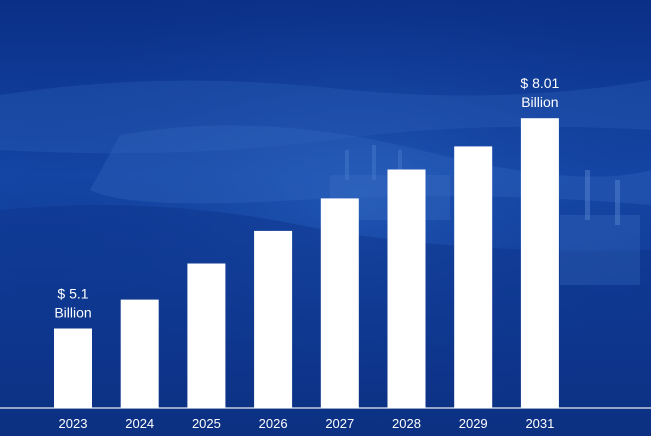 This screenshot has width=651, height=436. I want to click on bar-2023, so click(73, 368).